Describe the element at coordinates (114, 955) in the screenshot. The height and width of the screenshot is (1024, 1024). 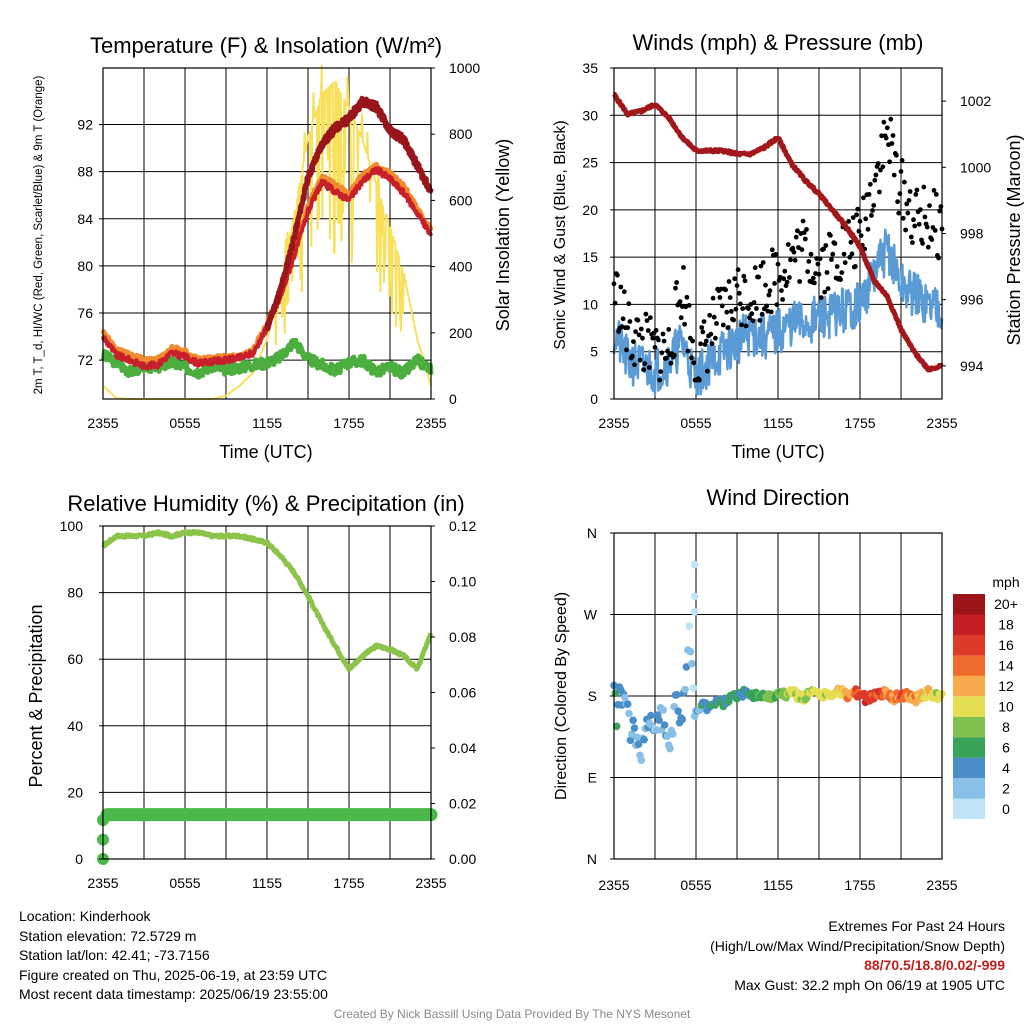
I see `station-latlon: Station lat/lon: 42.41; -73.7156` at that location.